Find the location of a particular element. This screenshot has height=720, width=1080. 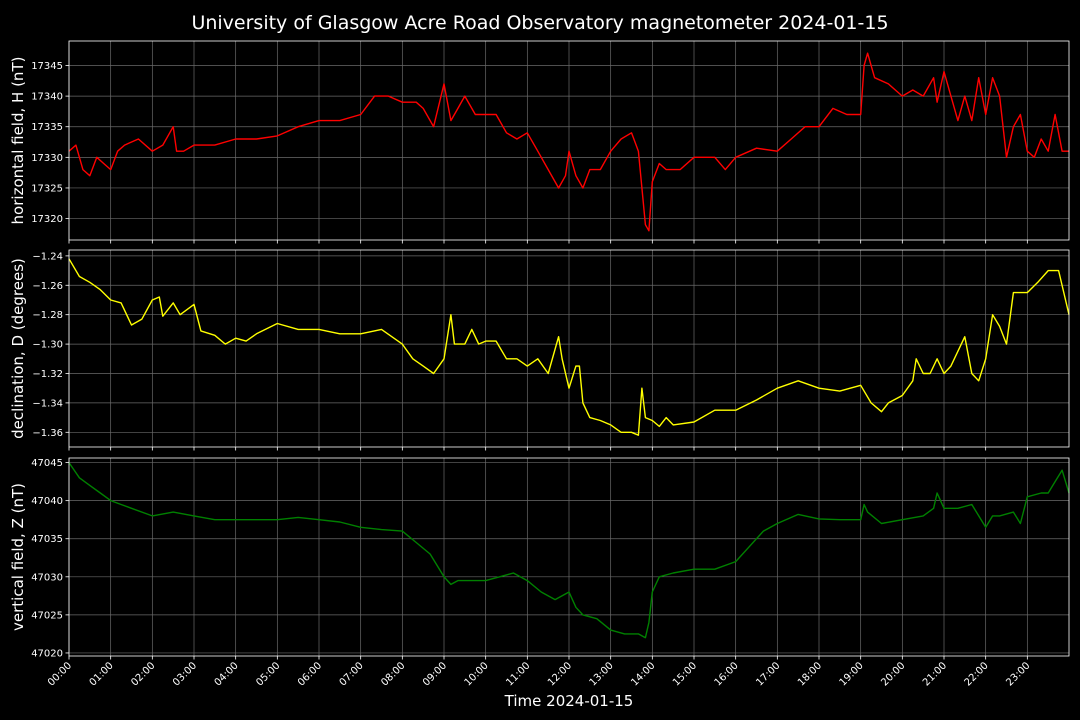

y-tick-label: 47030 is located at coordinates (47, 577).